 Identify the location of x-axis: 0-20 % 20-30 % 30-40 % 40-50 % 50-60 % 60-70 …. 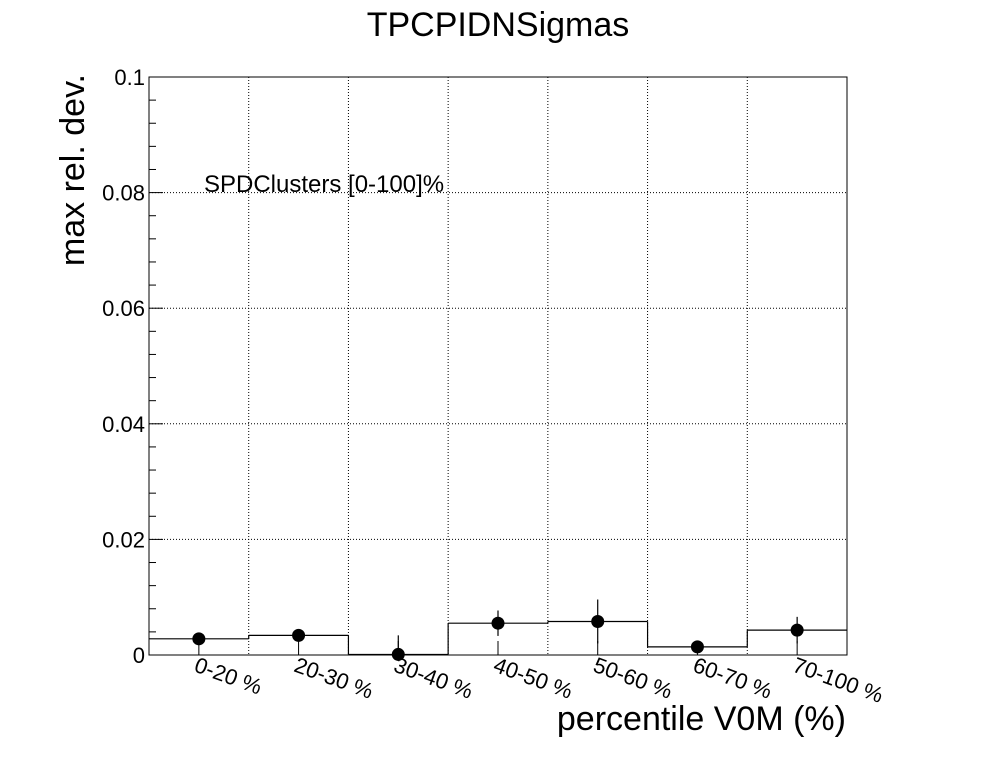
(539, 674).